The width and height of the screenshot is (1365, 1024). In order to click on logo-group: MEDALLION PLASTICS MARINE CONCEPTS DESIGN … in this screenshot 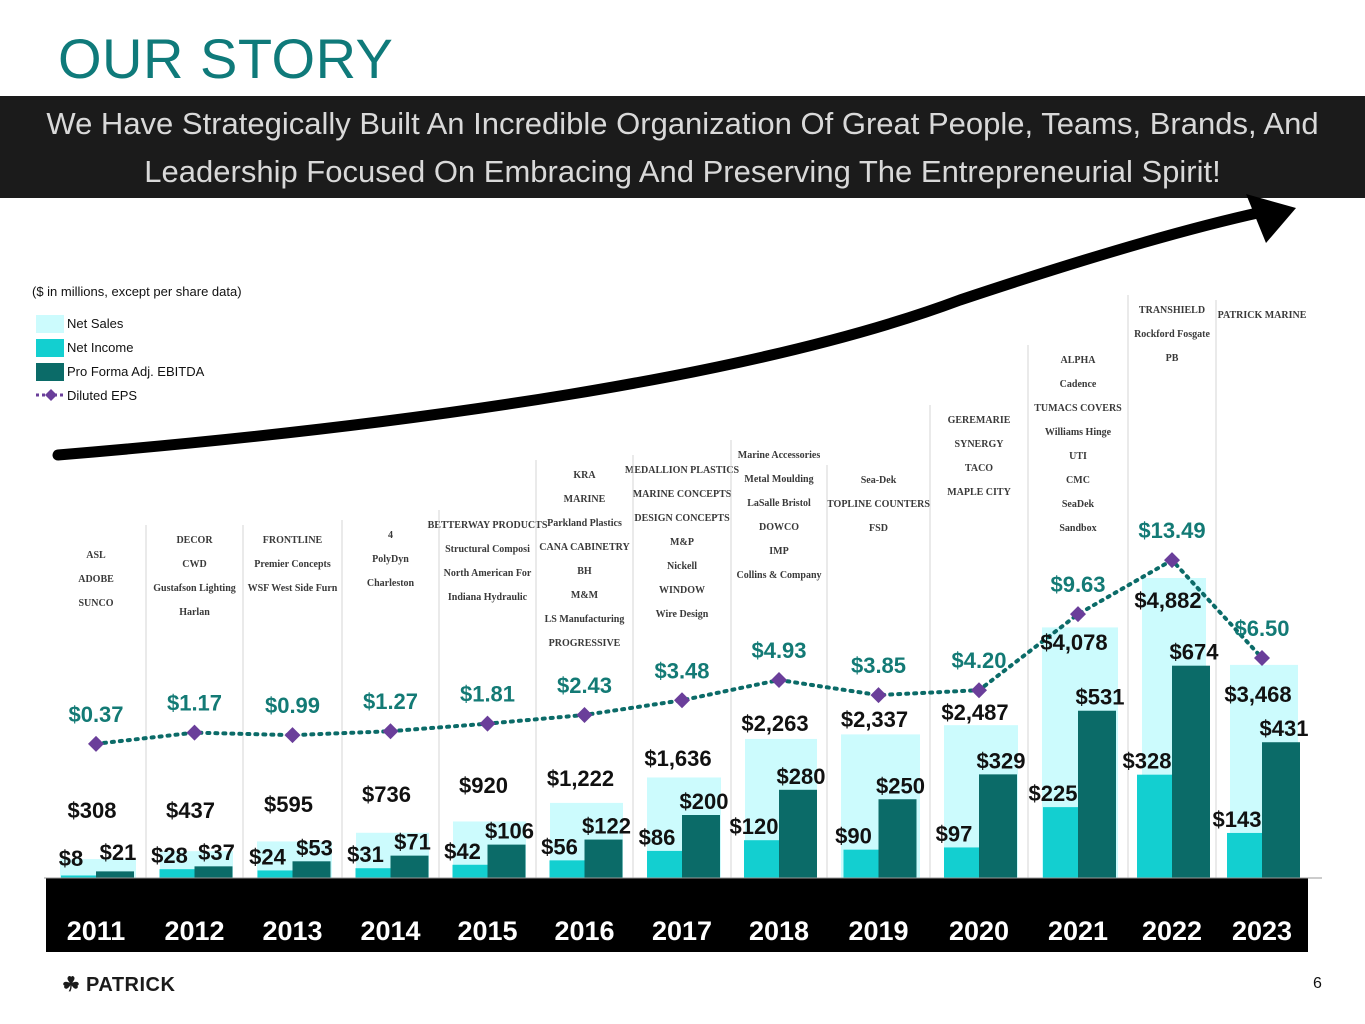, I will do `click(682, 542)`.